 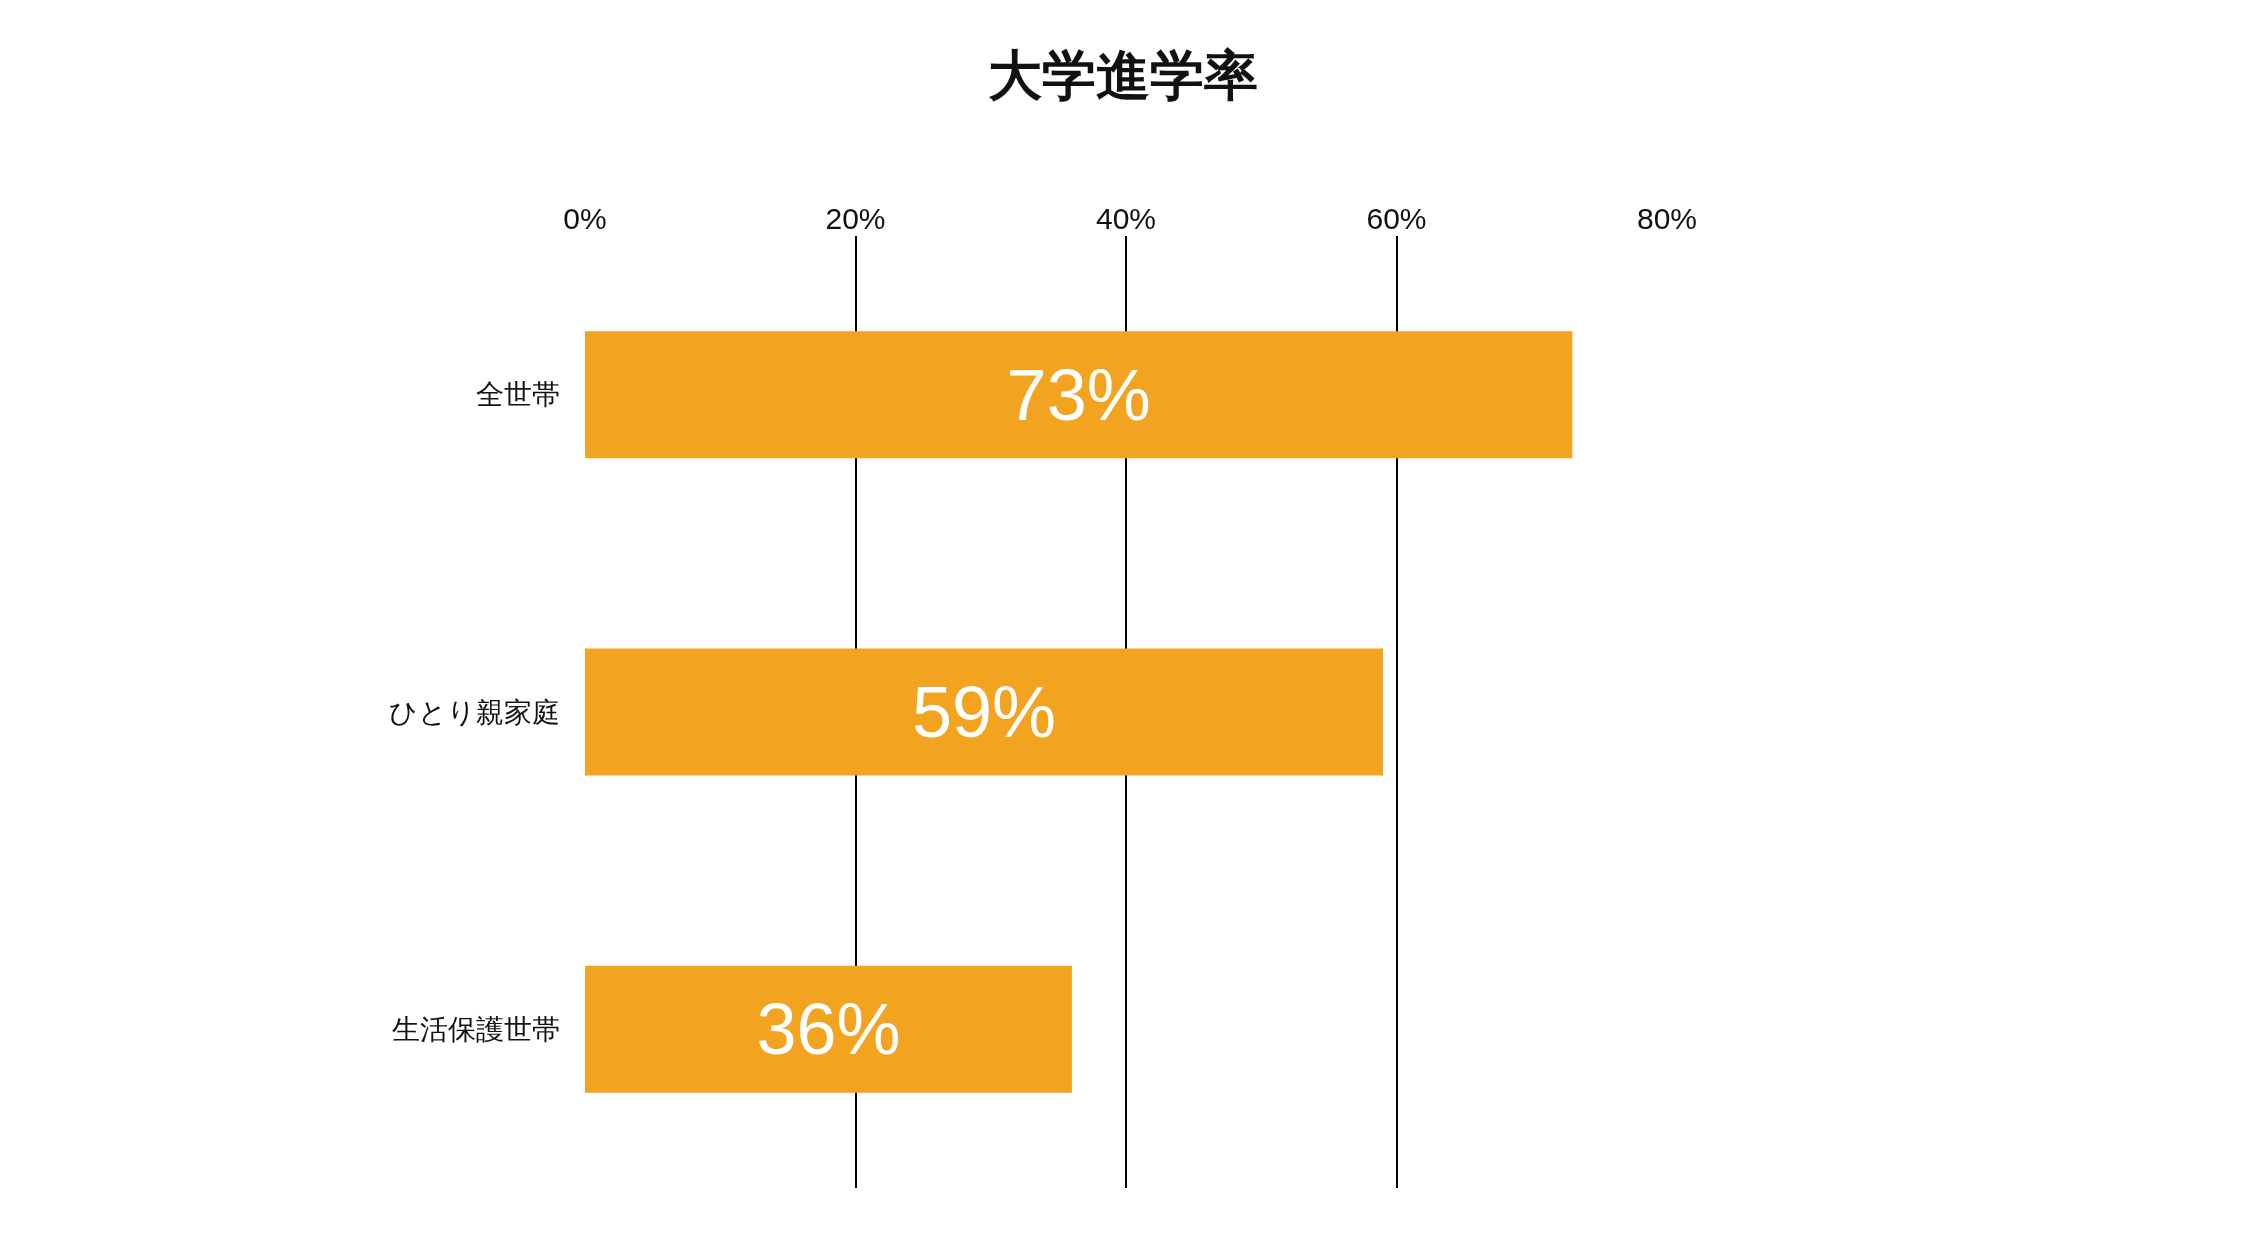 What do you see at coordinates (1396, 218) in the screenshot?
I see `x-tick-label: 60%` at bounding box center [1396, 218].